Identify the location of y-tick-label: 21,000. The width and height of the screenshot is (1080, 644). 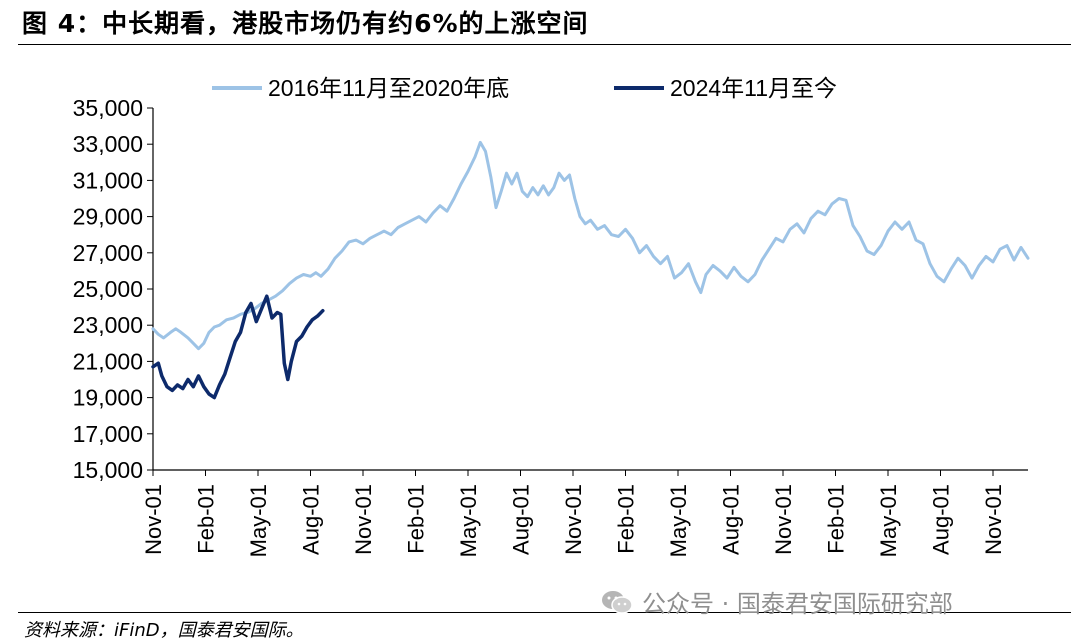
(108, 361).